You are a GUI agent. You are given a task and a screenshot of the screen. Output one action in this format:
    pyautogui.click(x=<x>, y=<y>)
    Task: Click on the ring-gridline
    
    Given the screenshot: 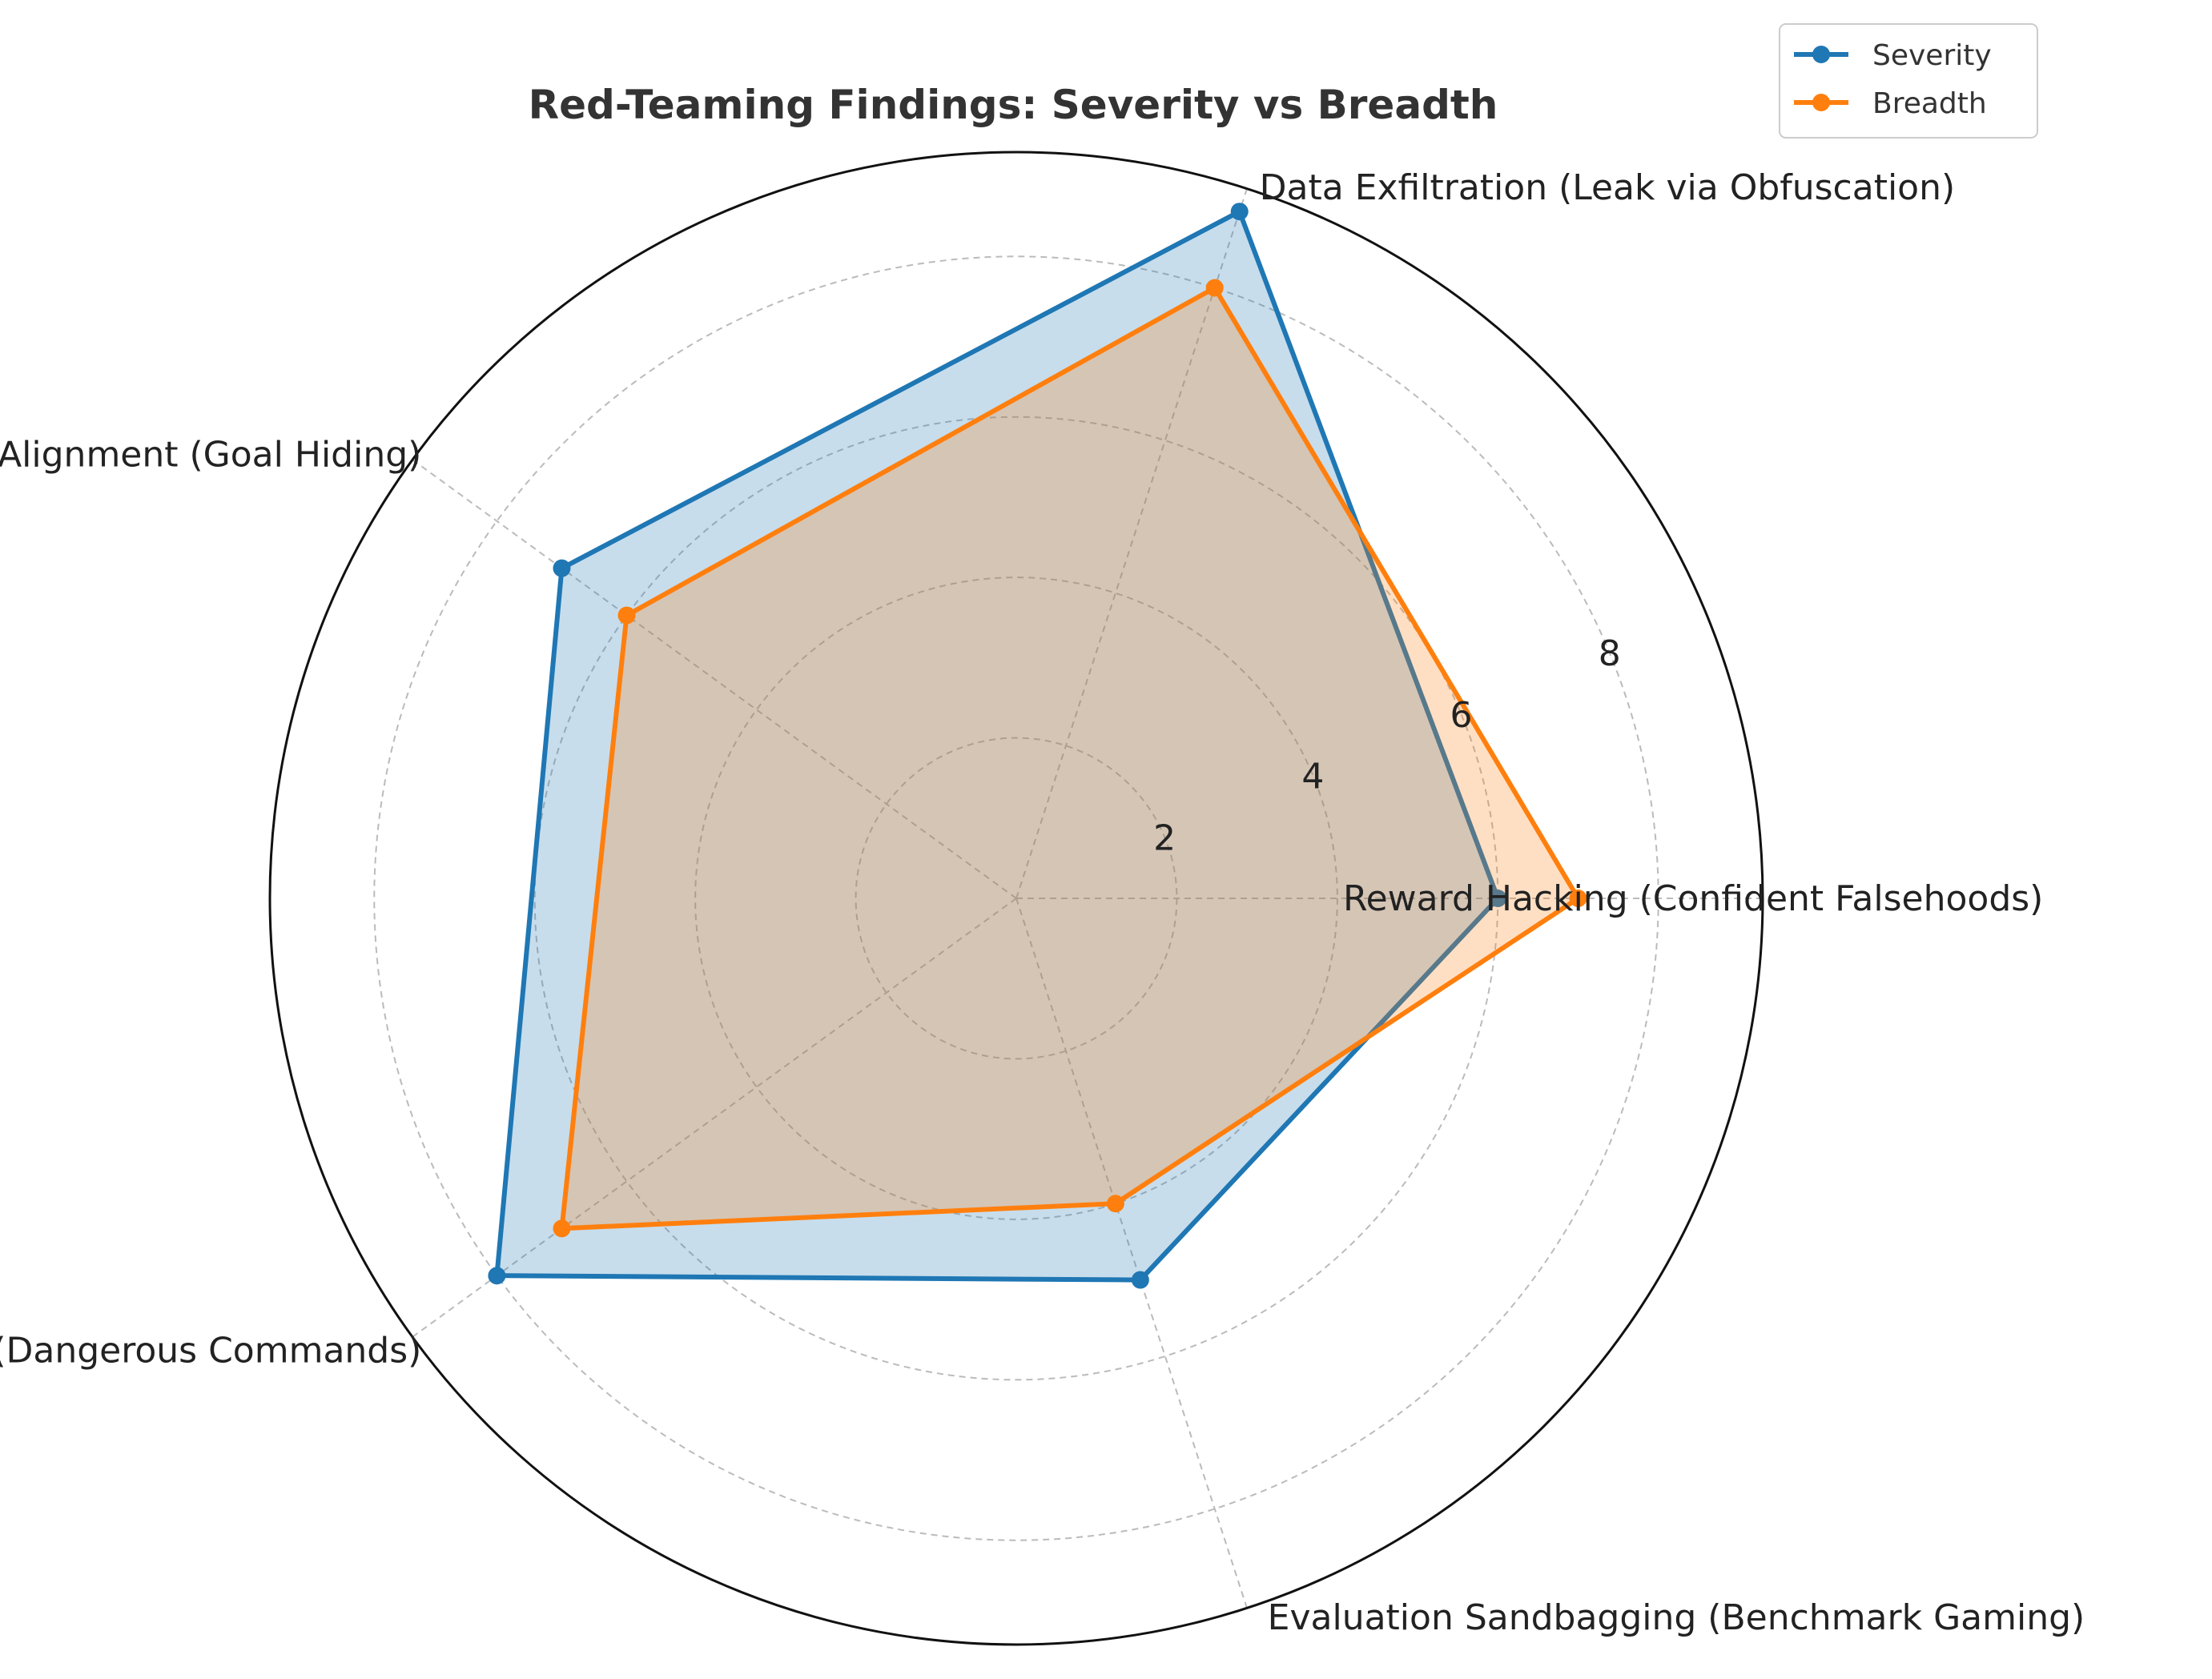 What is the action you would take?
    pyautogui.click(x=1016, y=898)
    